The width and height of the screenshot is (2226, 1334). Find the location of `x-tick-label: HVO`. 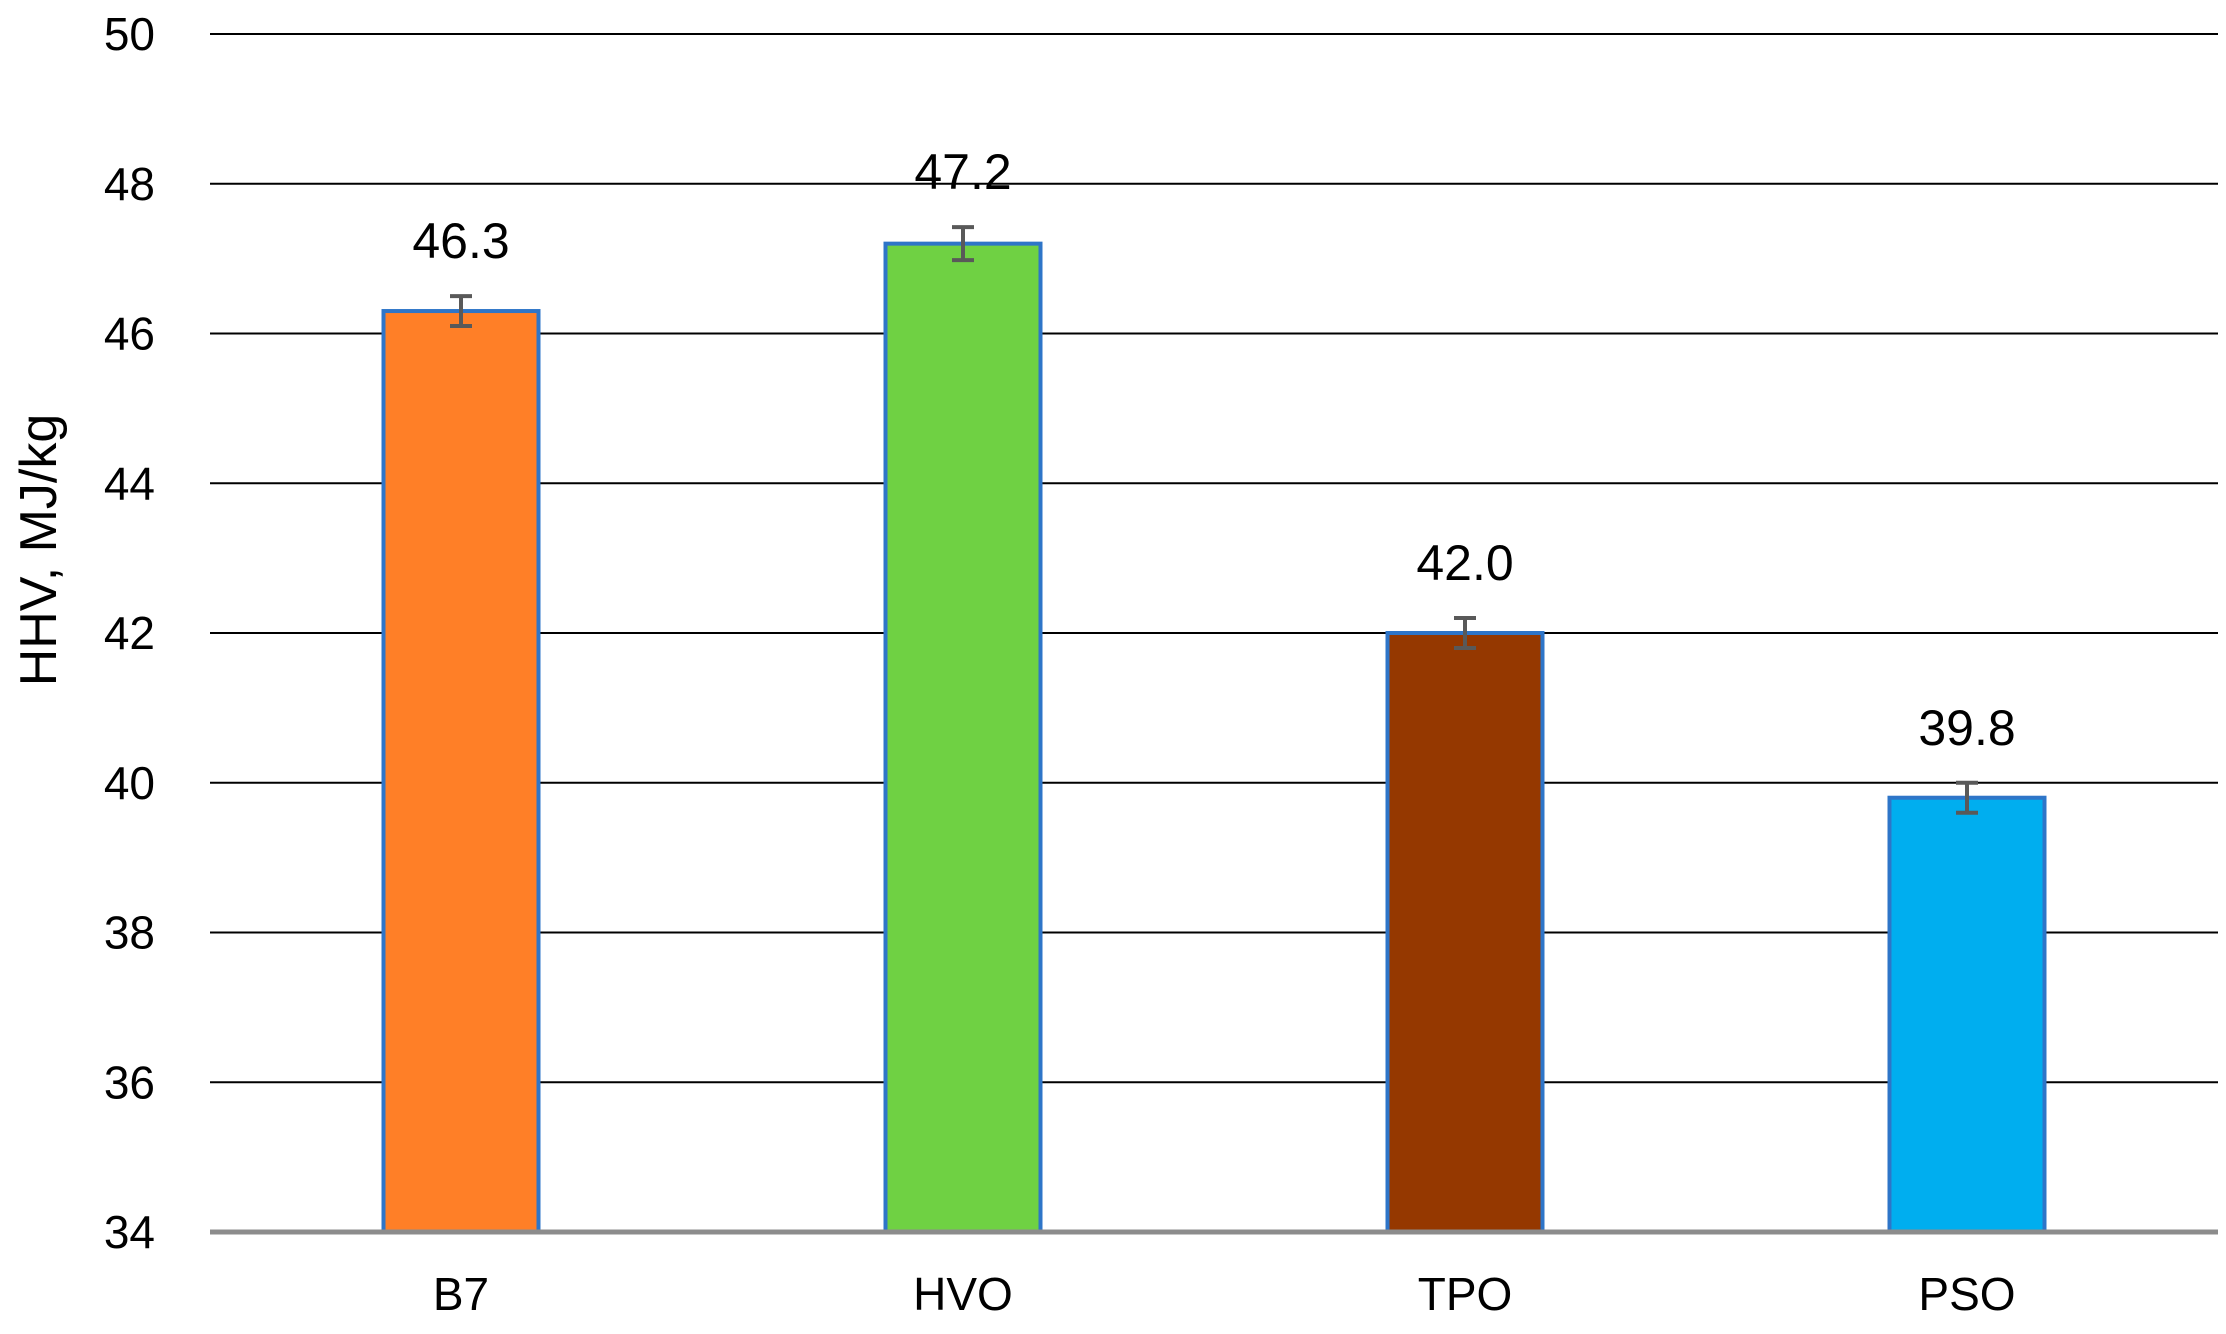

x-tick-label: HVO is located at coordinates (963, 1294).